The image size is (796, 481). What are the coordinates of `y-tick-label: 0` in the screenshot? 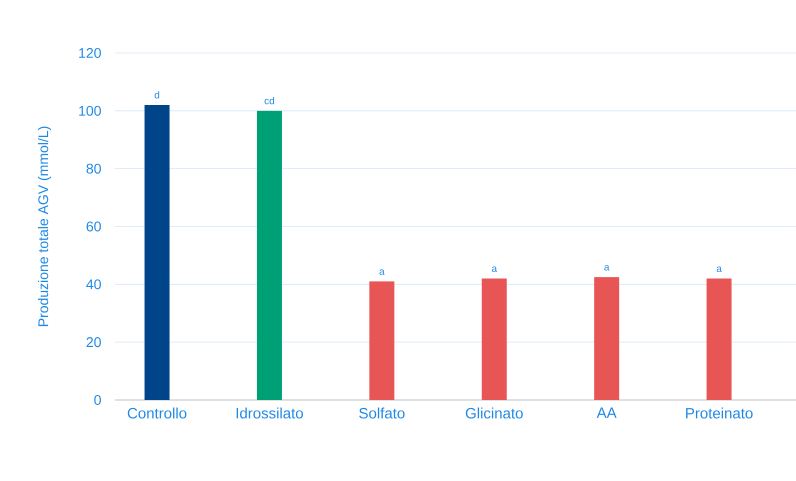 It's located at (97, 400).